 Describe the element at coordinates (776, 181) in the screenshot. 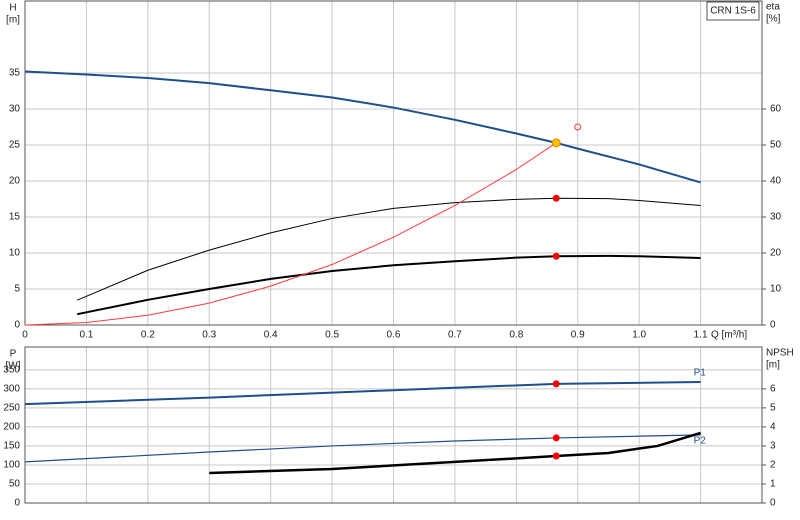

I see `y2-tick-label: 40` at that location.